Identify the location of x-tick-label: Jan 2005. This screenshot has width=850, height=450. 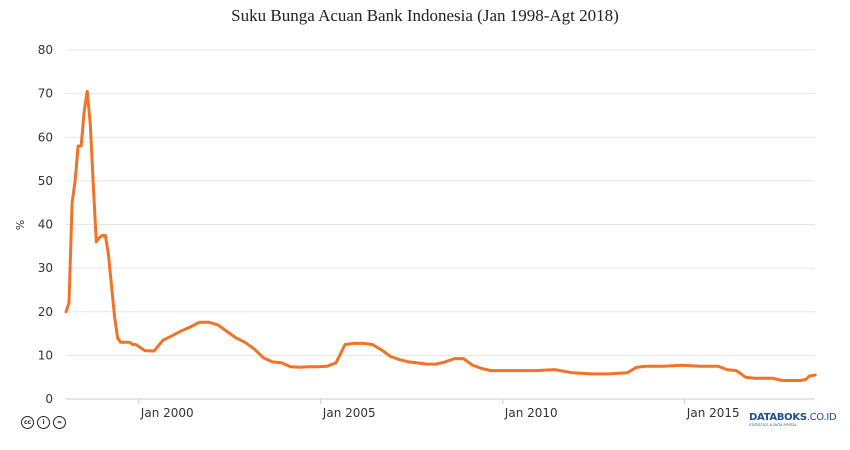
(349, 413).